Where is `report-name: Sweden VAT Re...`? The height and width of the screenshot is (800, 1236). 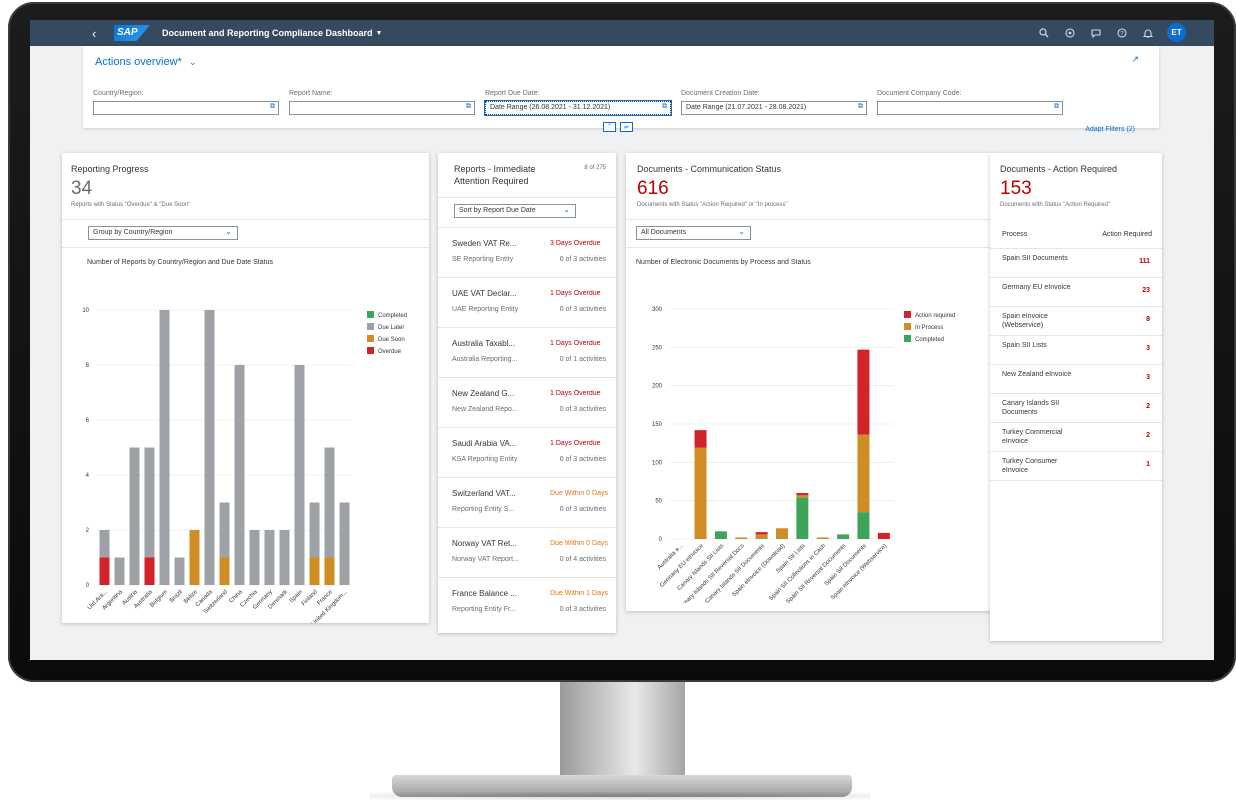
report-name: Sweden VAT Re... is located at coordinates (484, 243).